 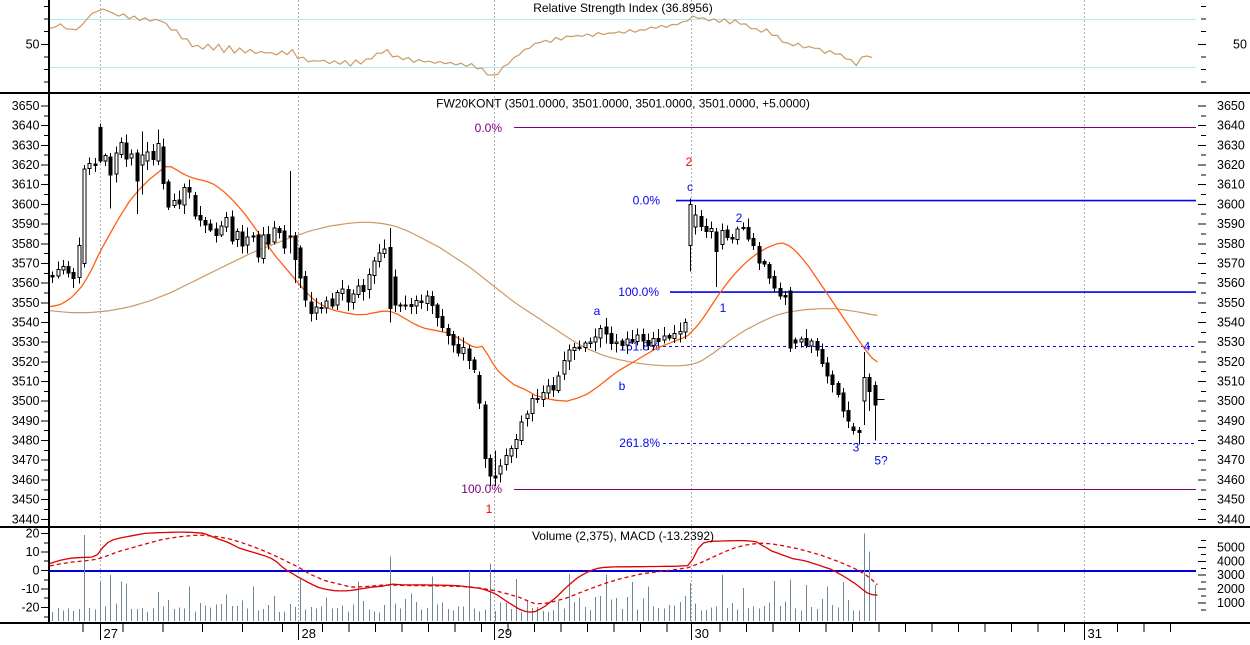 What do you see at coordinates (639, 443) in the screenshot?
I see `svg-text: 261.8%` at bounding box center [639, 443].